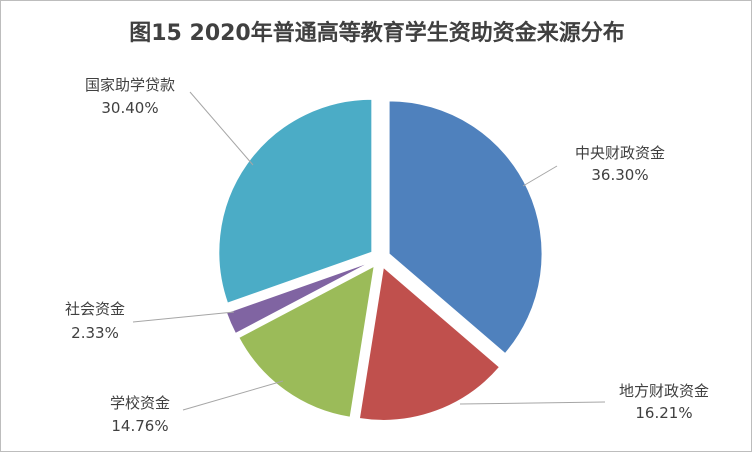 Image resolution: width=752 pixels, height=452 pixels. Describe the element at coordinates (377, 33) in the screenshot. I see `chart-title: 图15 2020年普通高等教育学生资助资金来源分布` at that location.